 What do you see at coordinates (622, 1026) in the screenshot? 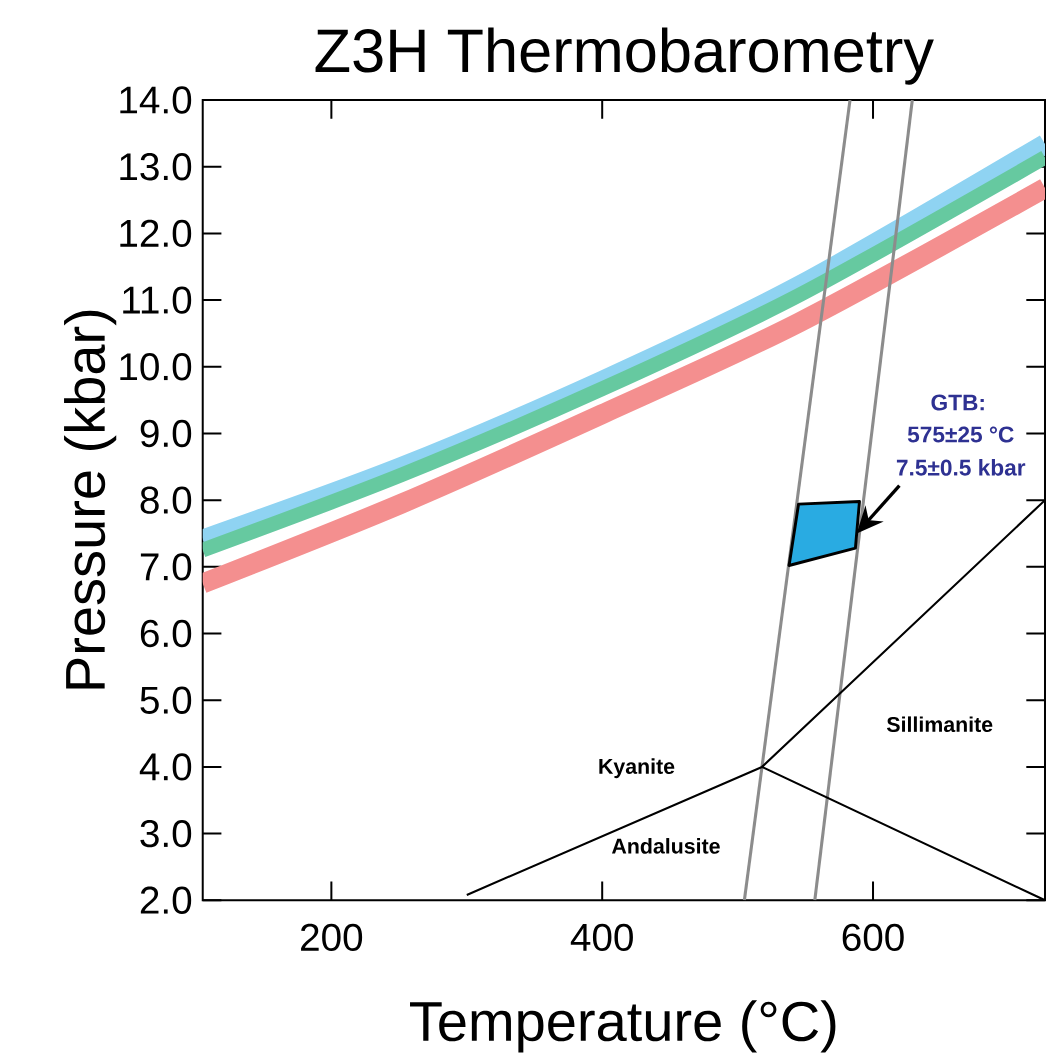
I see `x-axis-title: Temperature (°C)` at bounding box center [622, 1026].